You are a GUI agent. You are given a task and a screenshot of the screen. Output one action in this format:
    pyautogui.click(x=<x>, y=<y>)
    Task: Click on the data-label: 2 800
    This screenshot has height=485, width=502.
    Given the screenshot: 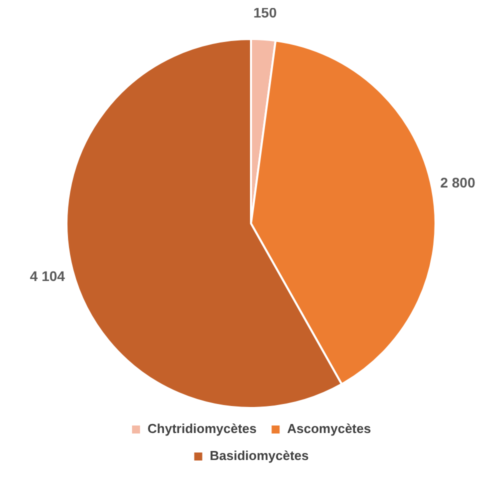 What is the action you would take?
    pyautogui.click(x=458, y=182)
    